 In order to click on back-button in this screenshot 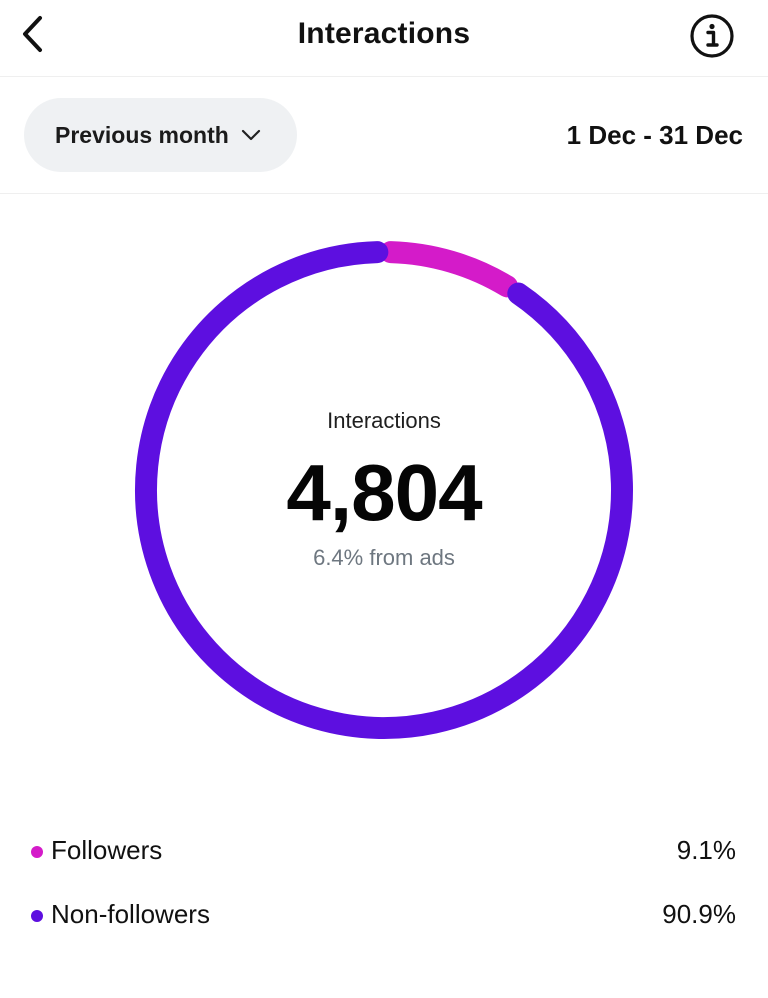, I will do `click(32, 34)`.